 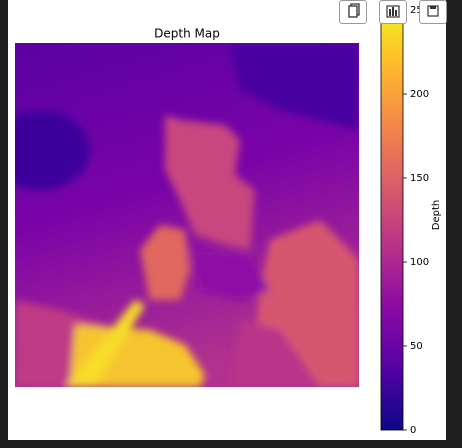 I want to click on colorbar-tick-label: 100, so click(x=419, y=262).